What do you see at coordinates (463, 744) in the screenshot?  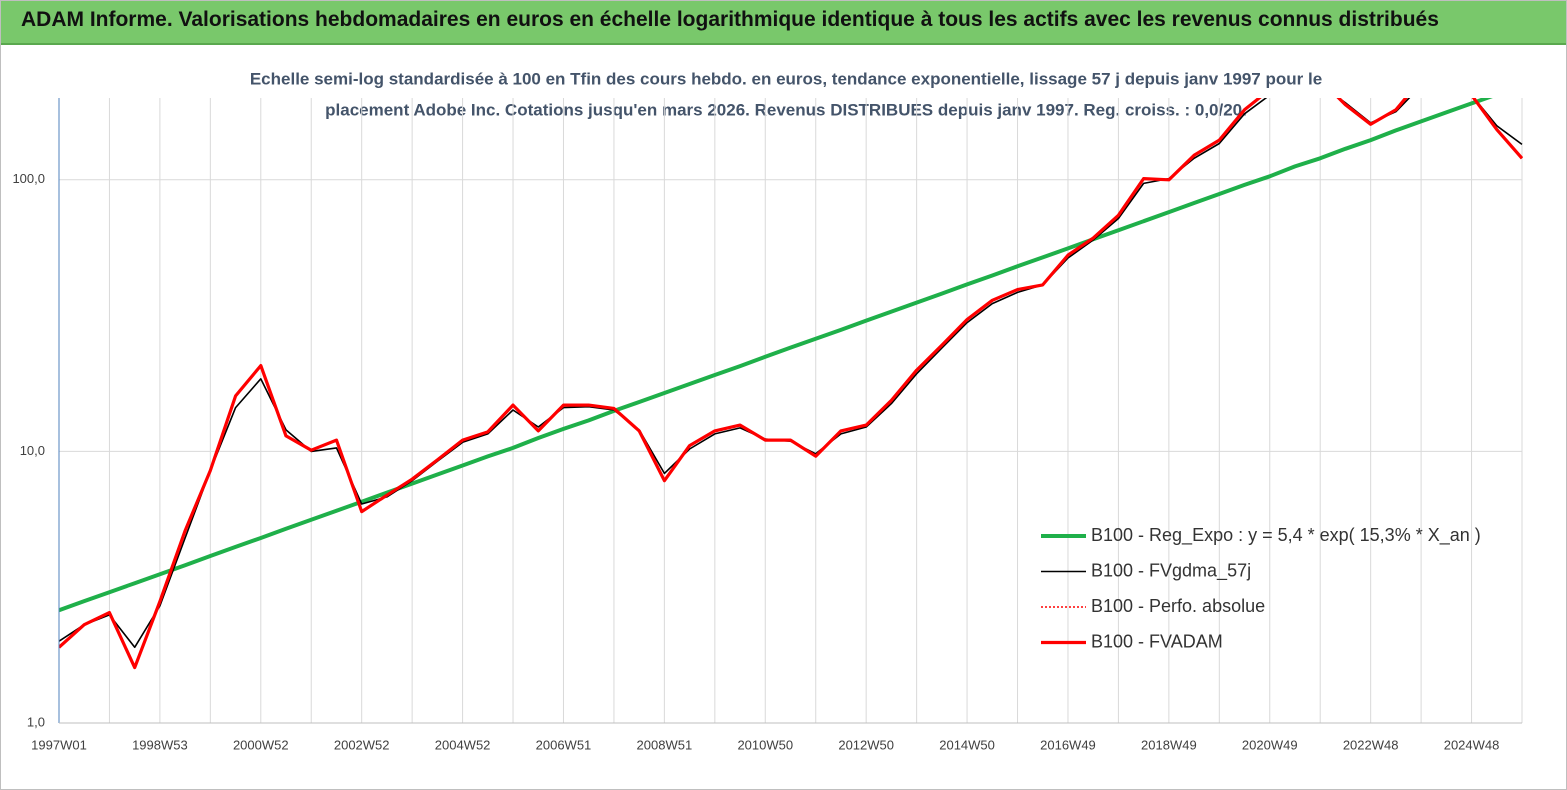 I see `x-tick-label: 2004W52` at bounding box center [463, 744].